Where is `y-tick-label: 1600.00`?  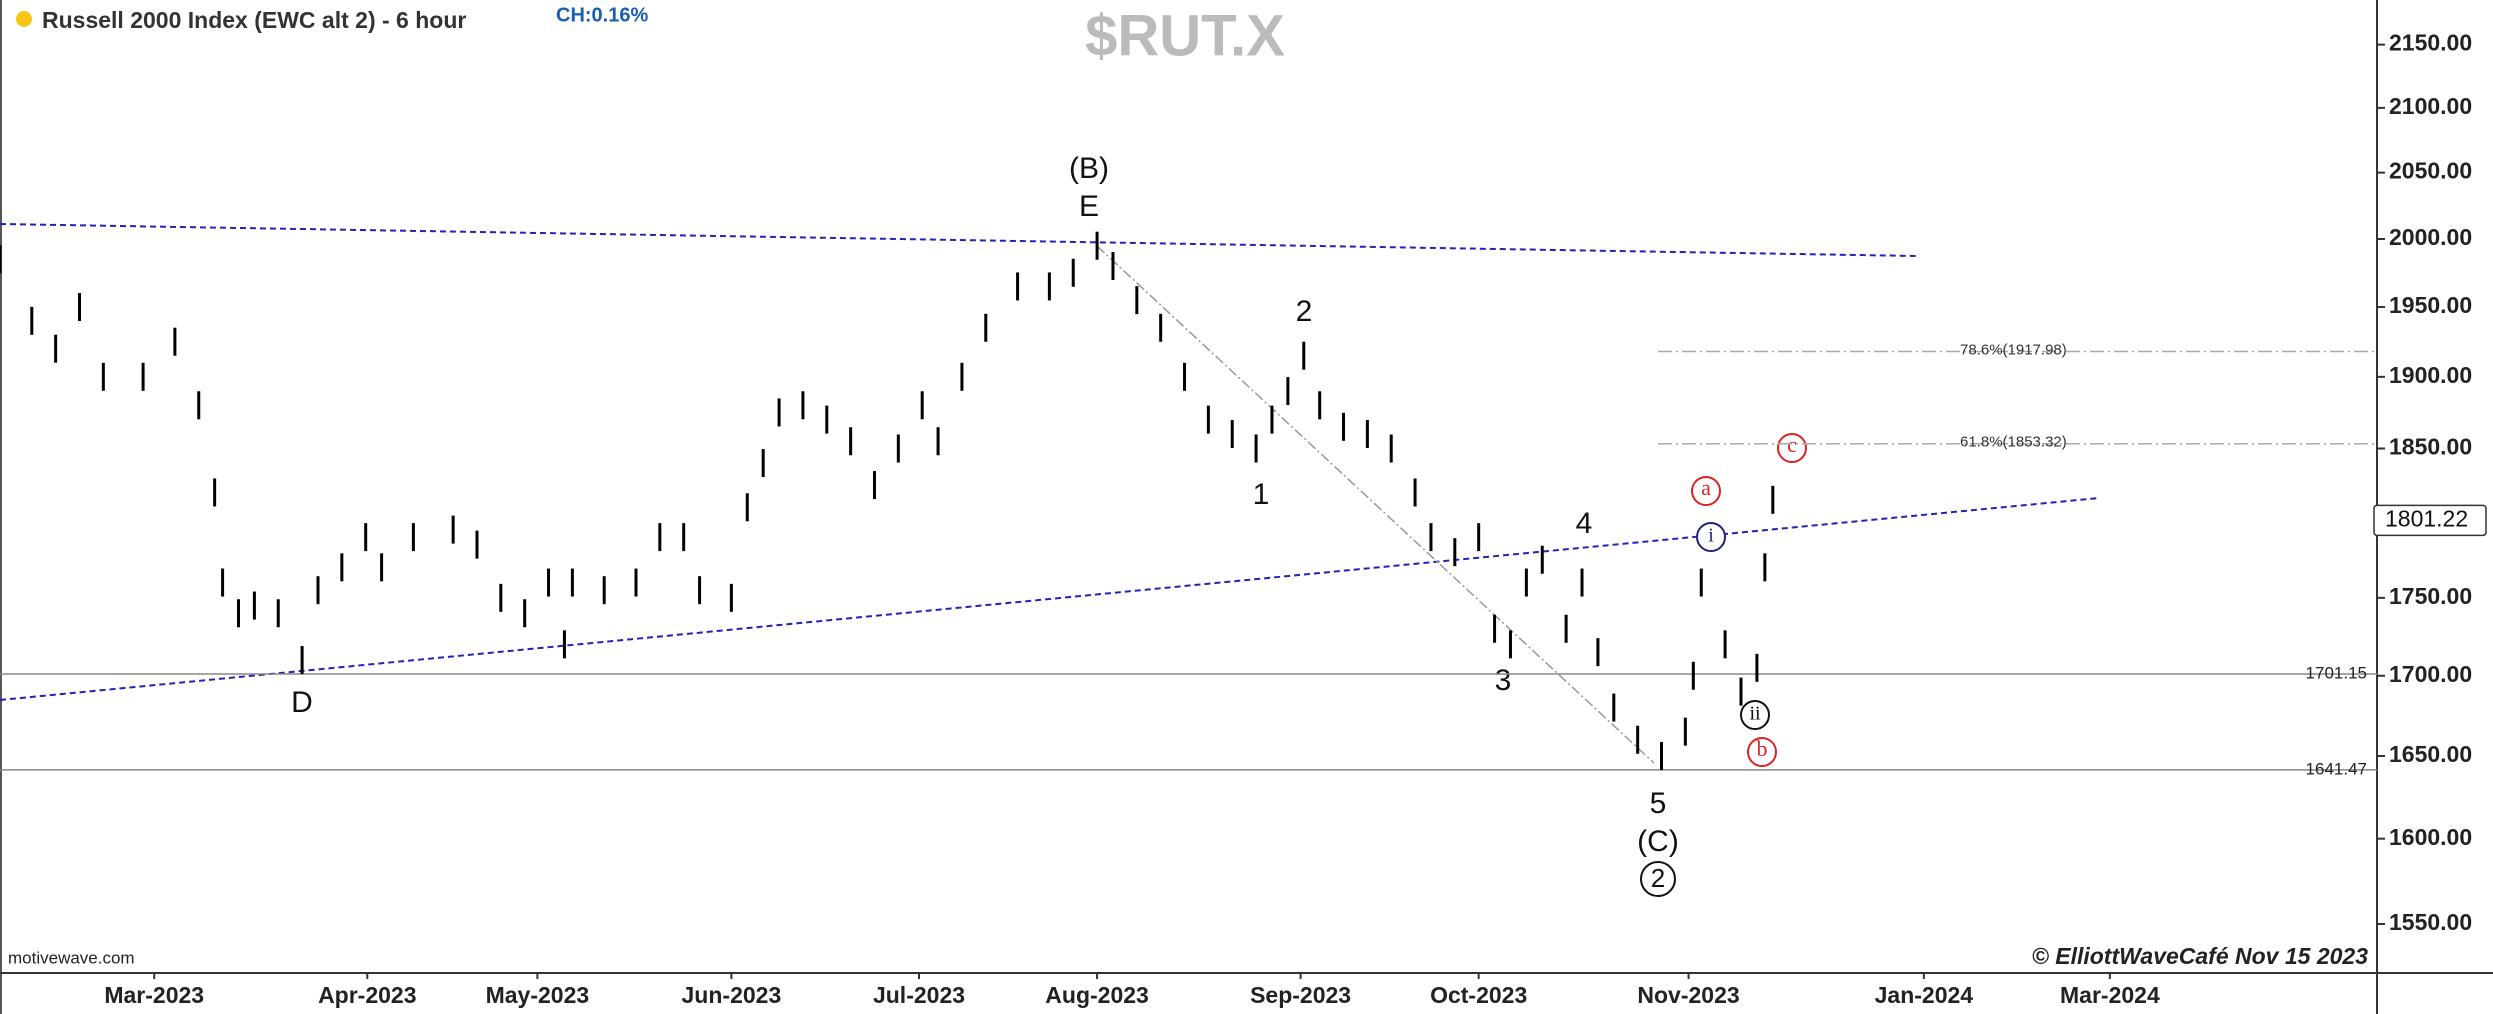
y-tick-label: 1600.00 is located at coordinates (2430, 837).